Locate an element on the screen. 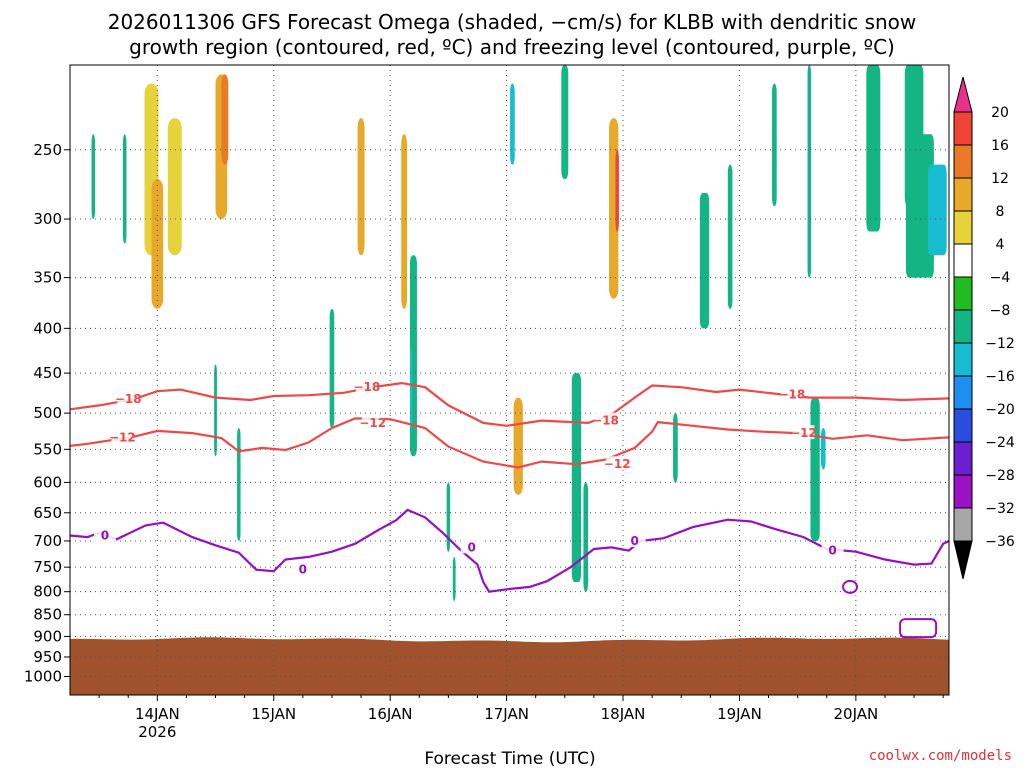  contour-label-6: −12 is located at coordinates (617, 463).